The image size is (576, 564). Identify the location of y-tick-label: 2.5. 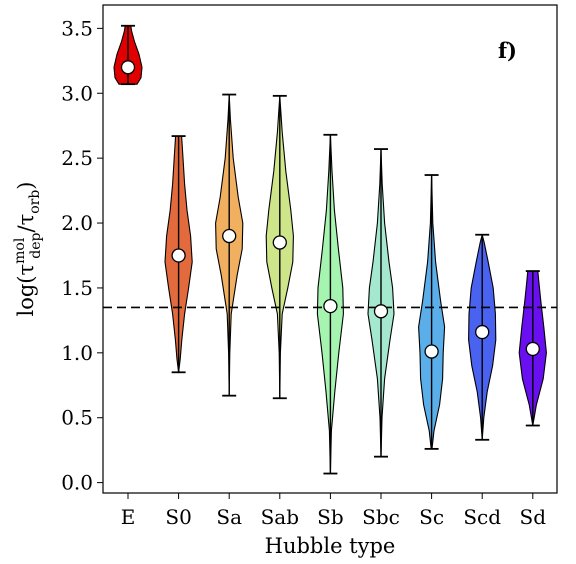
(77, 158).